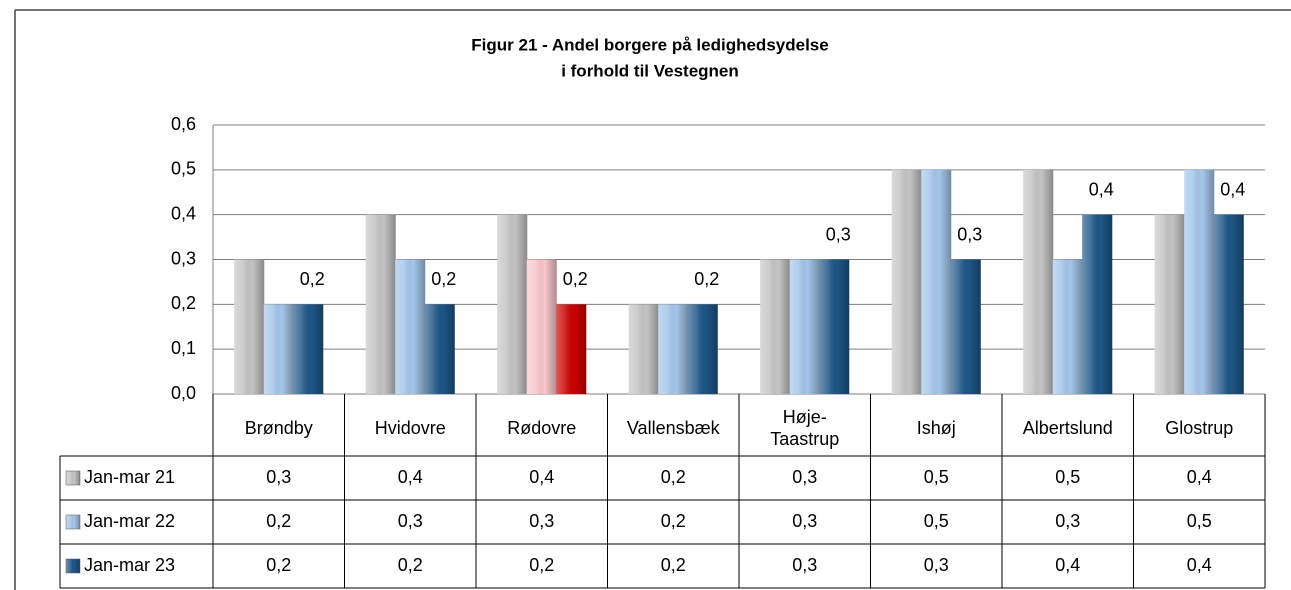 The width and height of the screenshot is (1291, 590). Describe the element at coordinates (183, 348) in the screenshot. I see `y-tick-label: 0,1` at that location.